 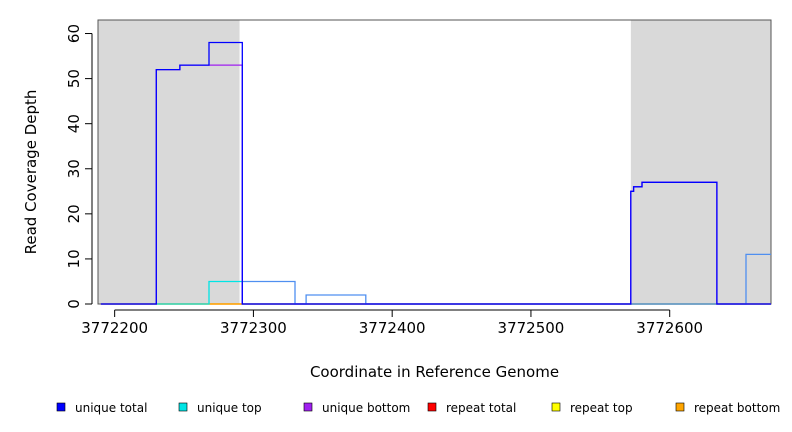 I want to click on legend-label: unique top, so click(x=229, y=408).